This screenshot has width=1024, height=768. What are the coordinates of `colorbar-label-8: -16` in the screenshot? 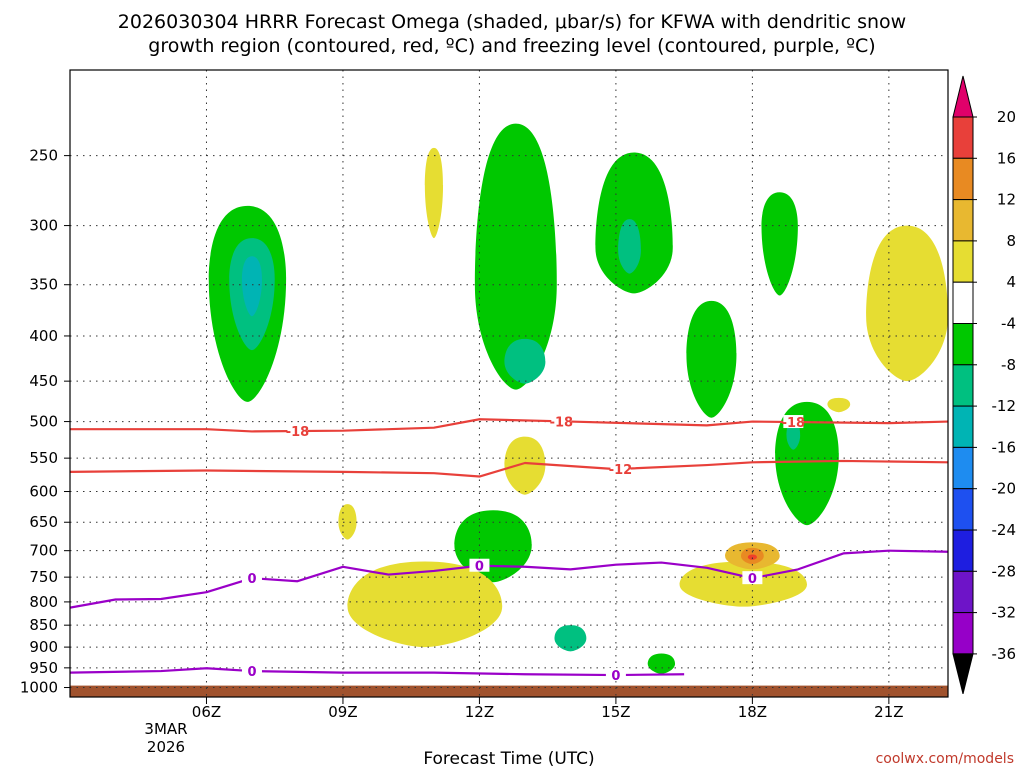 It's located at (1004, 447).